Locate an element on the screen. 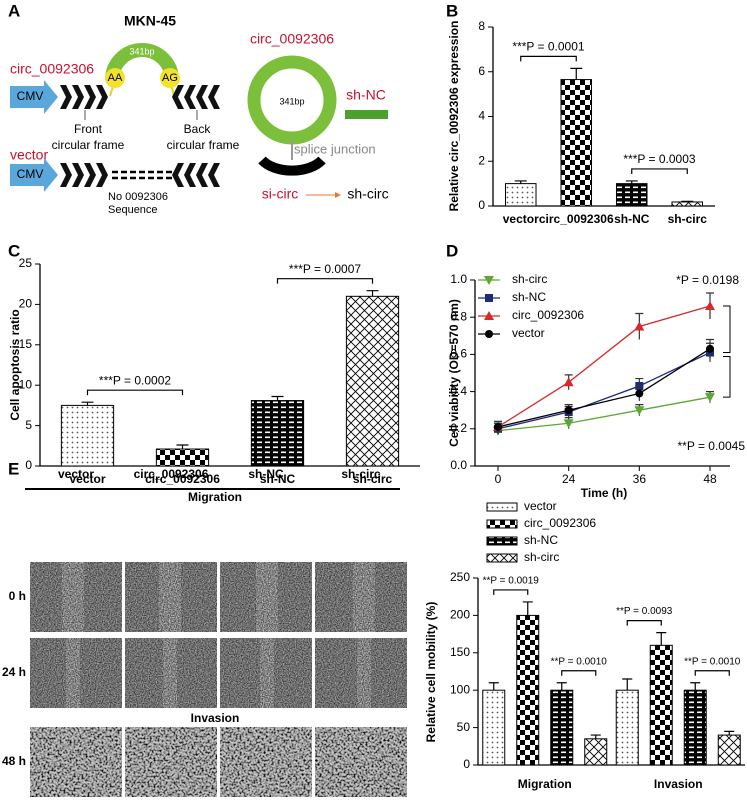 The image size is (747, 801). legend-marker is located at coordinates (489, 280).